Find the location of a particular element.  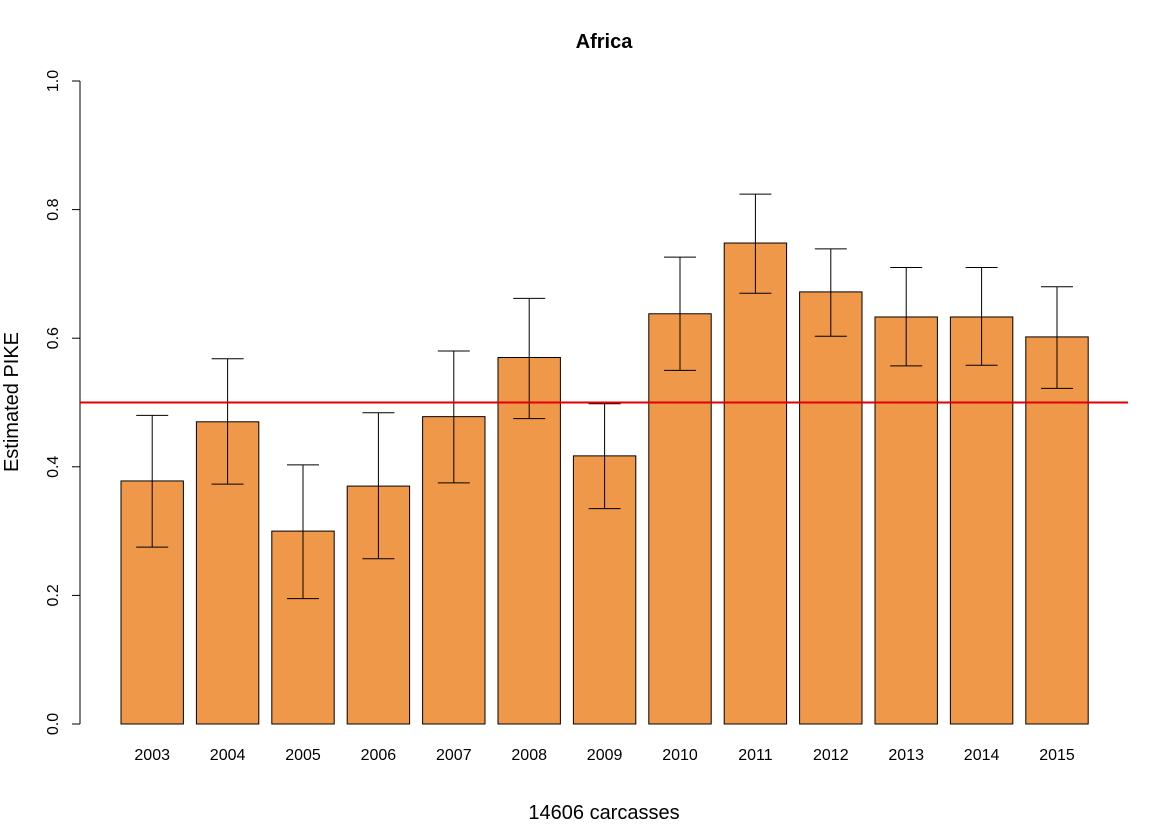

y-tick-label: 0.0 is located at coordinates (53, 724).